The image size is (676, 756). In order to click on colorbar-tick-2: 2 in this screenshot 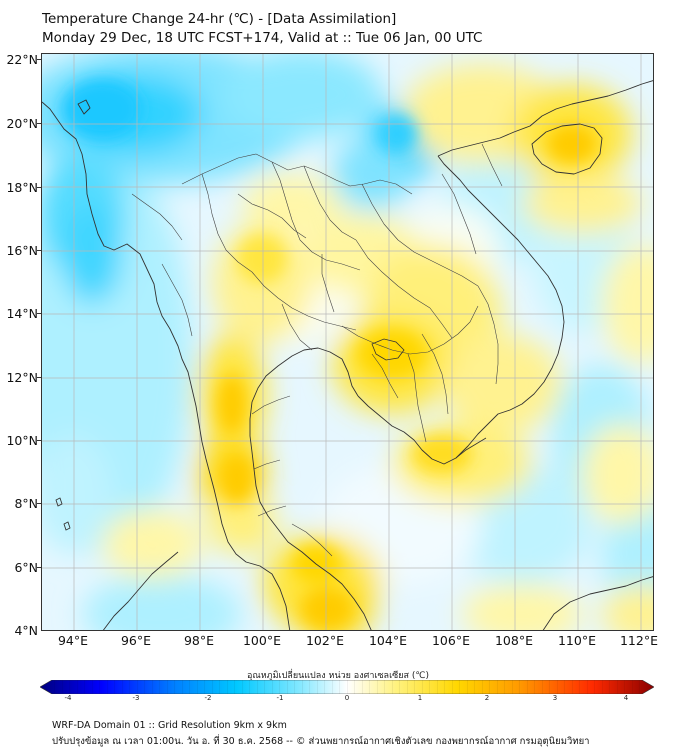, I will do `click(487, 698)`.